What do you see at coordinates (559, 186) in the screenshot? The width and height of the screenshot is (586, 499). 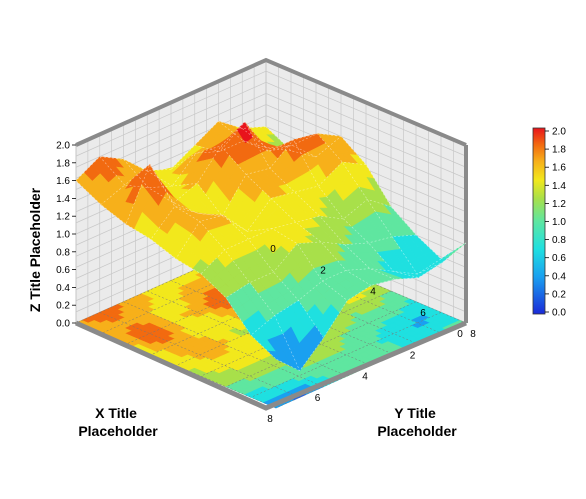 I see `colorbar-tick-label: 1.4` at bounding box center [559, 186].